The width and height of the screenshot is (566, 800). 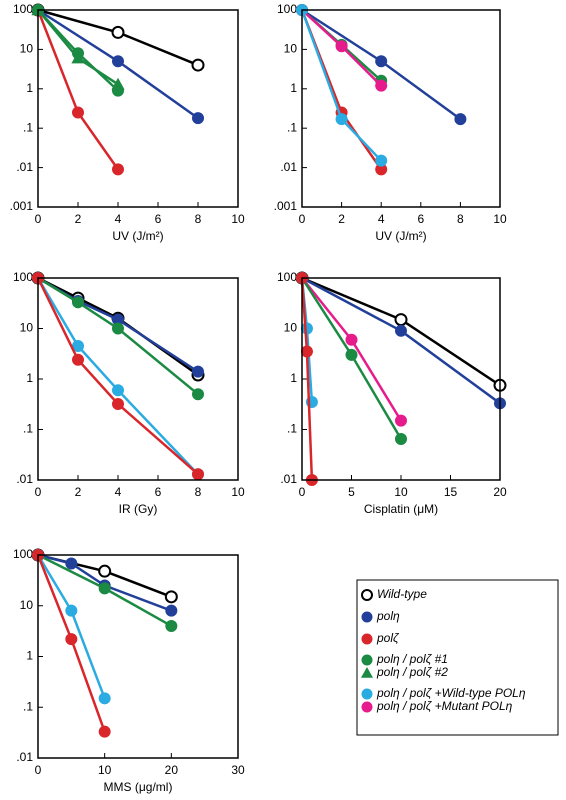 I want to click on legend-label: polη / polζ #2, so click(x=412, y=672).